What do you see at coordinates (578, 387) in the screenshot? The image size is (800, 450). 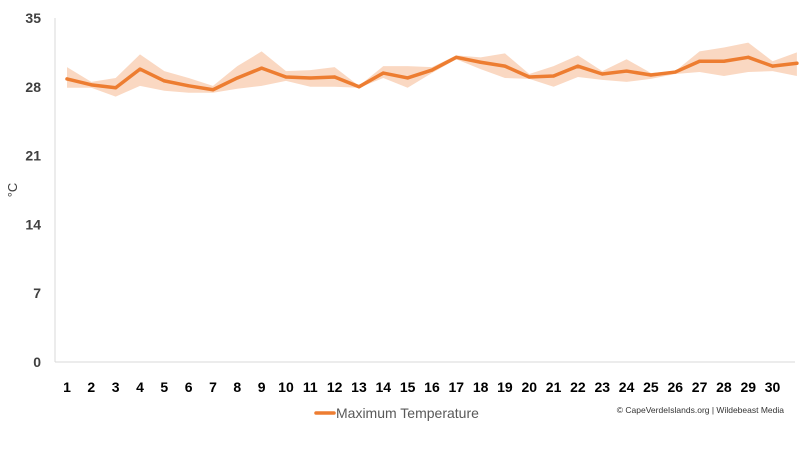 I see `x-tick-label: 22` at bounding box center [578, 387].